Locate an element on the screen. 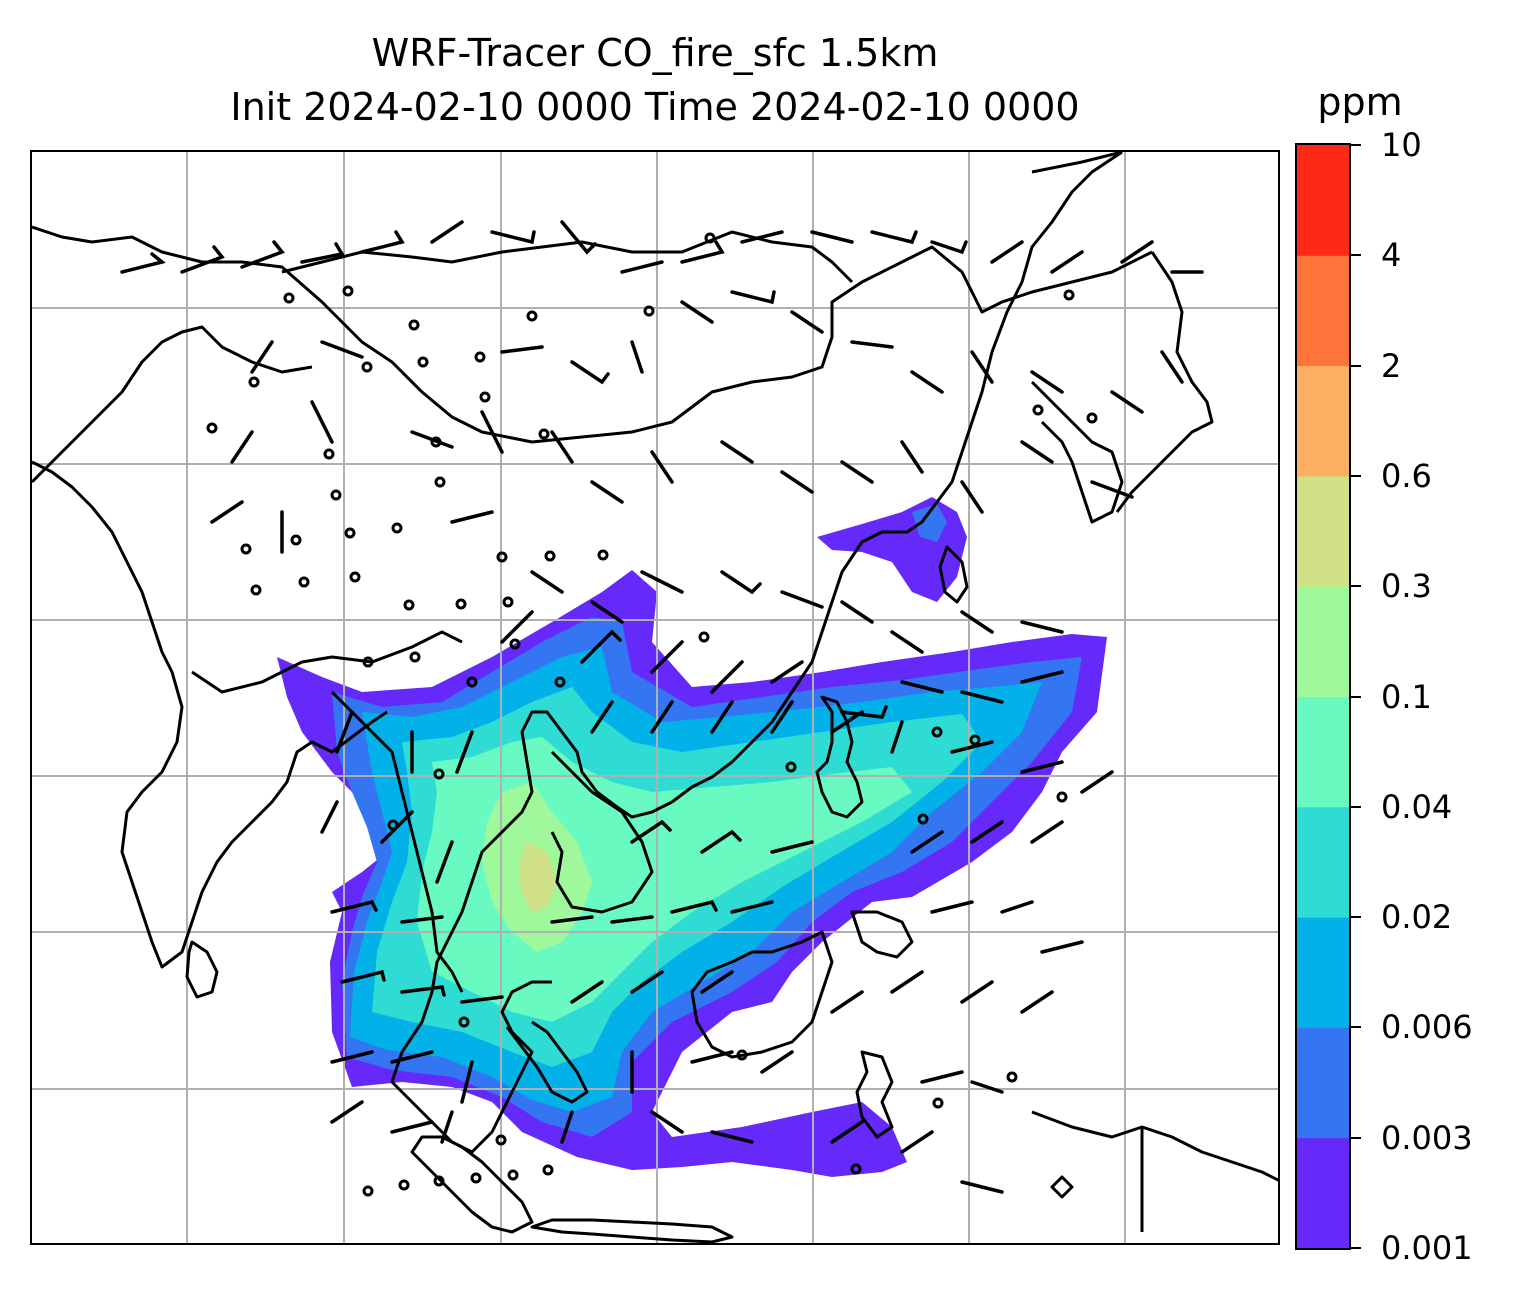  colorbar-tick-label: 0.003 is located at coordinates (1427, 1137).